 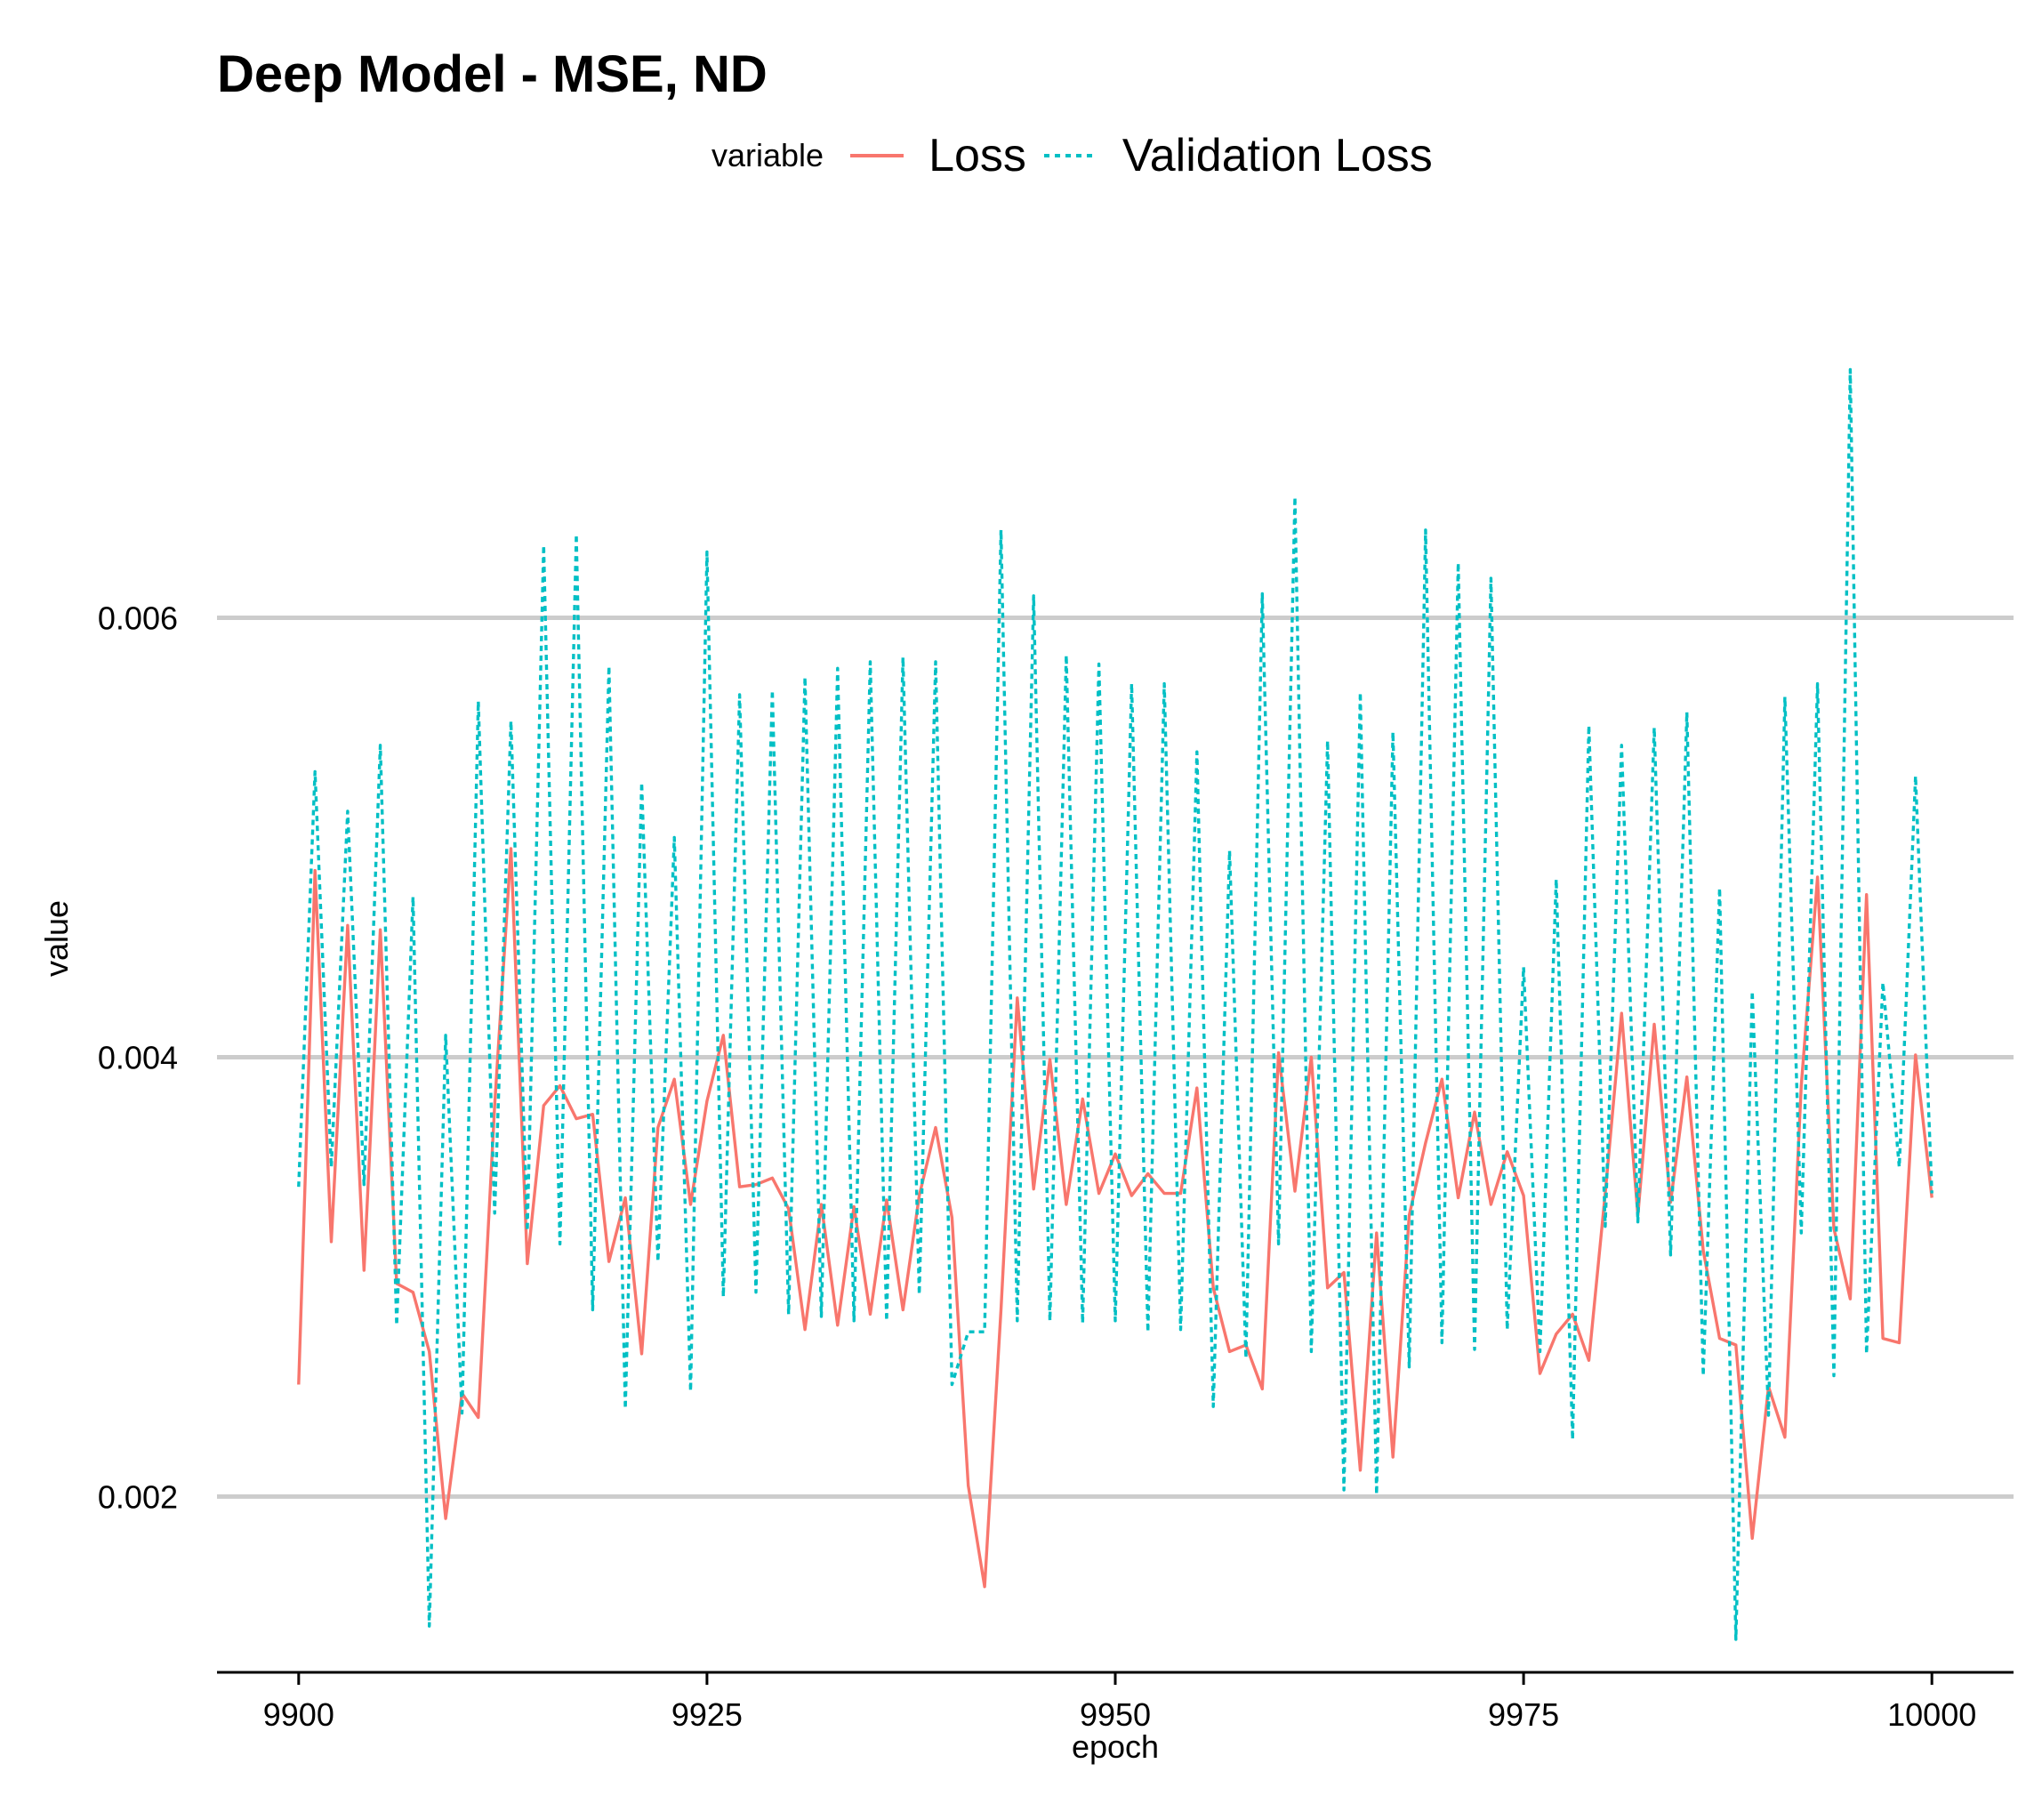 I want to click on y-tick-label-1: 0.004, so click(x=138, y=1057).